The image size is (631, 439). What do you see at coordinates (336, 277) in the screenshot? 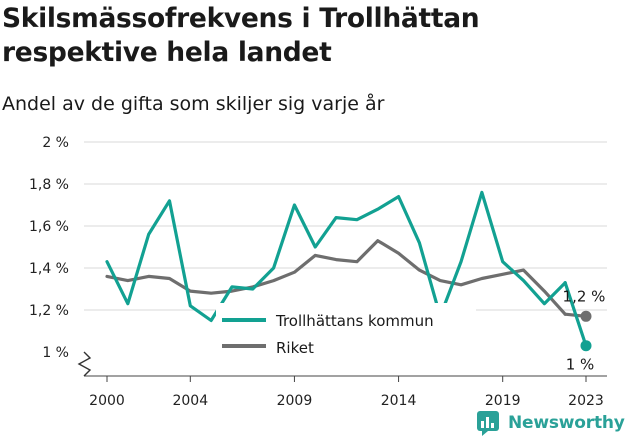
I see `series-line-riket` at bounding box center [336, 277].